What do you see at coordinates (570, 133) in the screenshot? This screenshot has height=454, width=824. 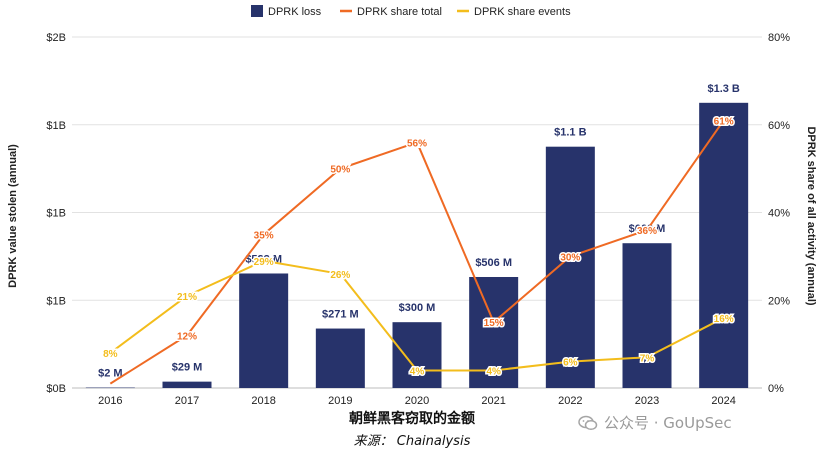 I see `bar-label-2022: $1.1 B` at bounding box center [570, 133].